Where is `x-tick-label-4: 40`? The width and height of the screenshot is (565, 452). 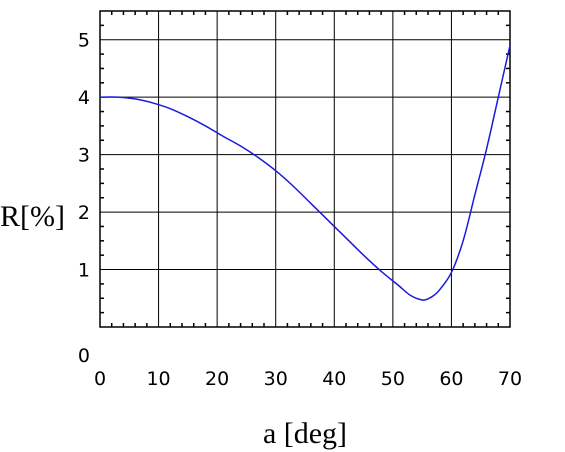
x-tick-label-4: 40 is located at coordinates (334, 379).